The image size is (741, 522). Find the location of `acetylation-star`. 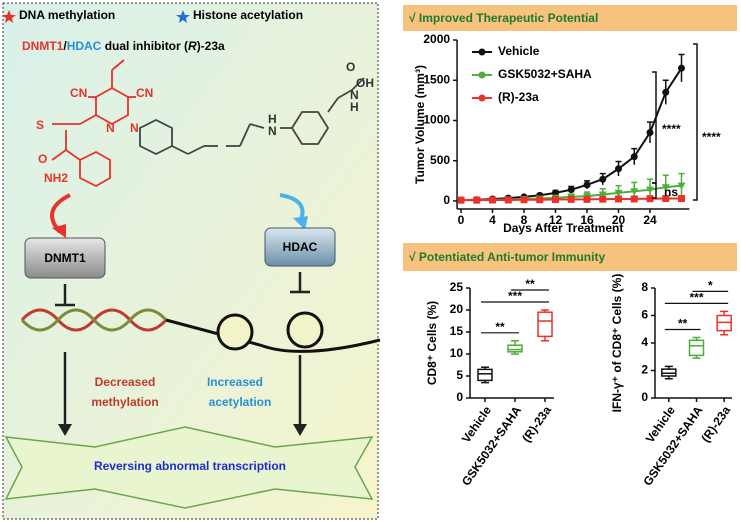

acetylation-star is located at coordinates (183, 16).